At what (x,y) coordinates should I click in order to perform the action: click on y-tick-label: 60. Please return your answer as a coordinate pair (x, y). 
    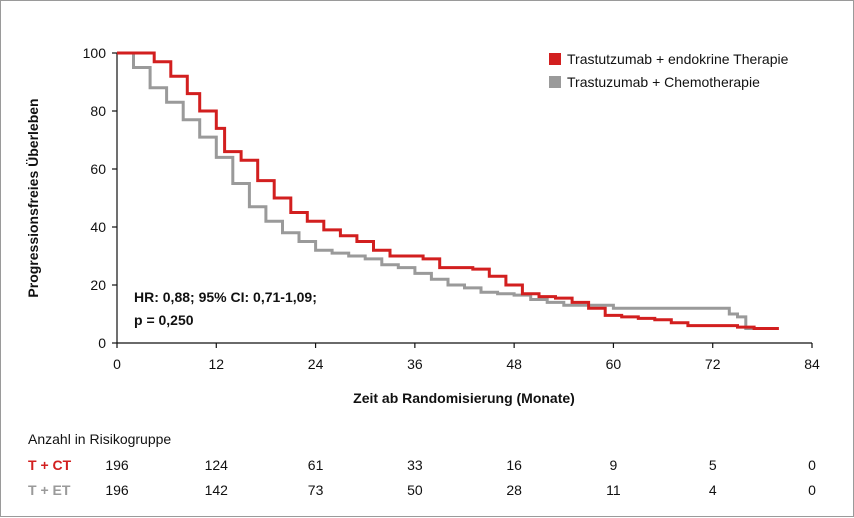
    Looking at the image, I should click on (98, 169).